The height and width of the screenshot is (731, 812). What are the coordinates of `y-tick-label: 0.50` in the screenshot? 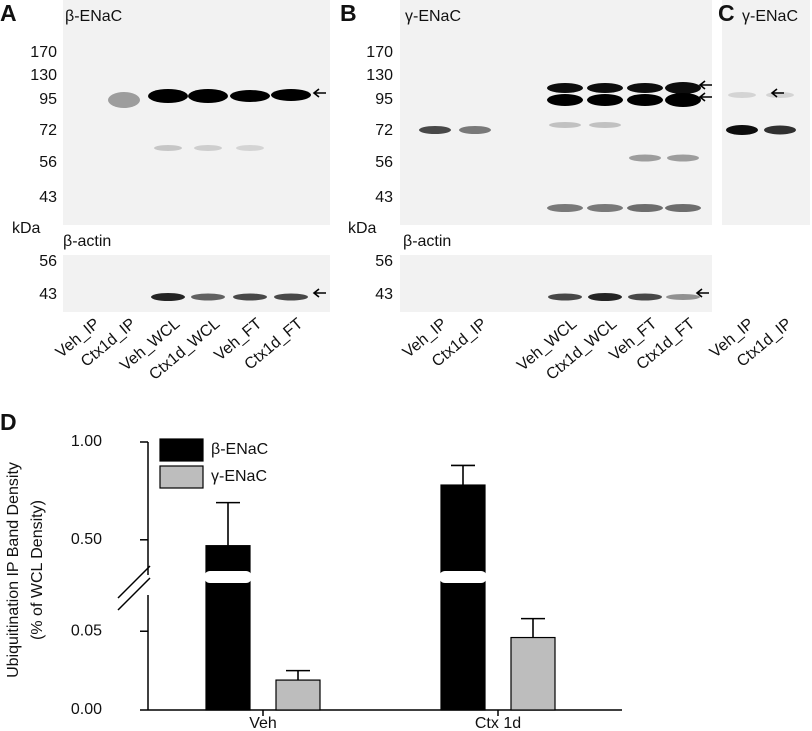 It's located at (86, 539).